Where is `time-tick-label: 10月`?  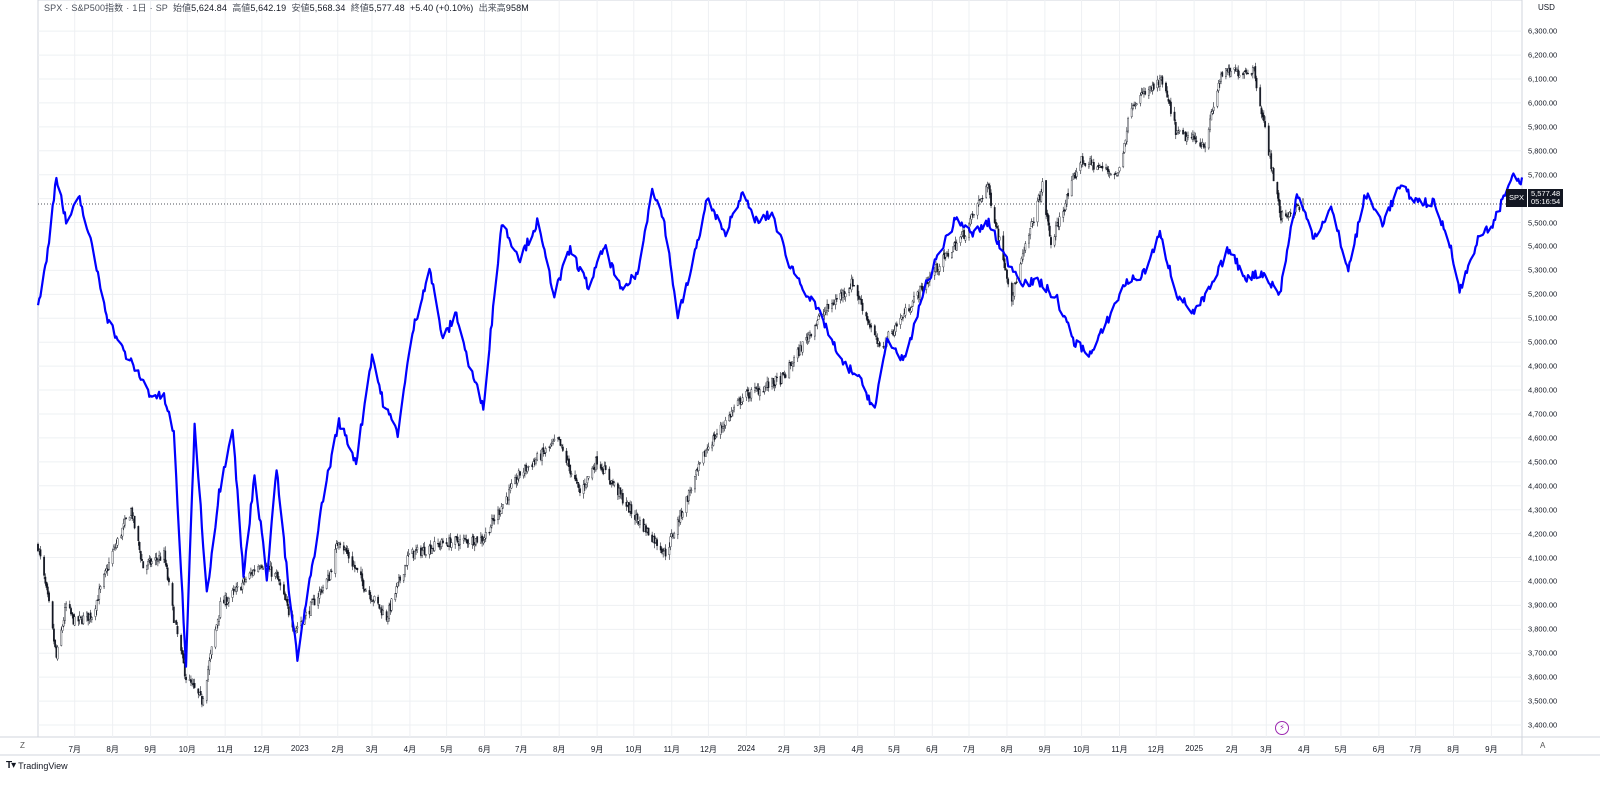
time-tick-label: 10月 is located at coordinates (1082, 749).